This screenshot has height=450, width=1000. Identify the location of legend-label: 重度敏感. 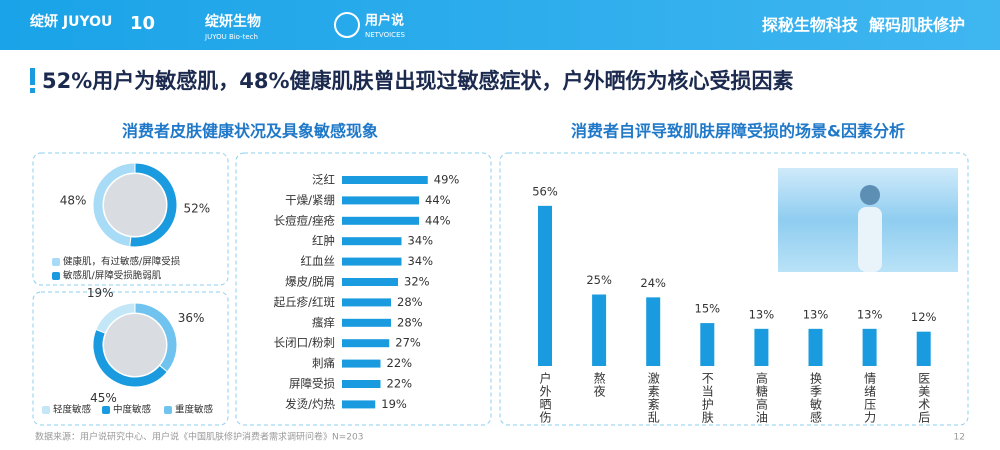
(194, 410).